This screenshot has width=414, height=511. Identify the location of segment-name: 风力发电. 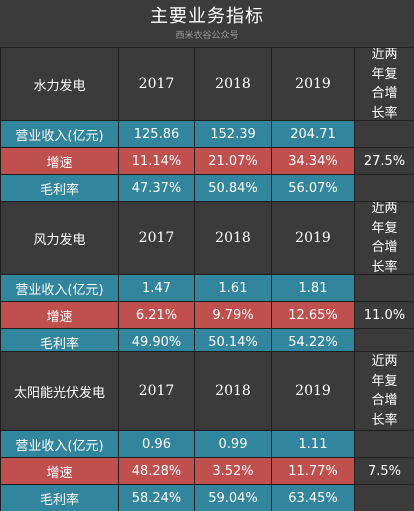
(59, 237).